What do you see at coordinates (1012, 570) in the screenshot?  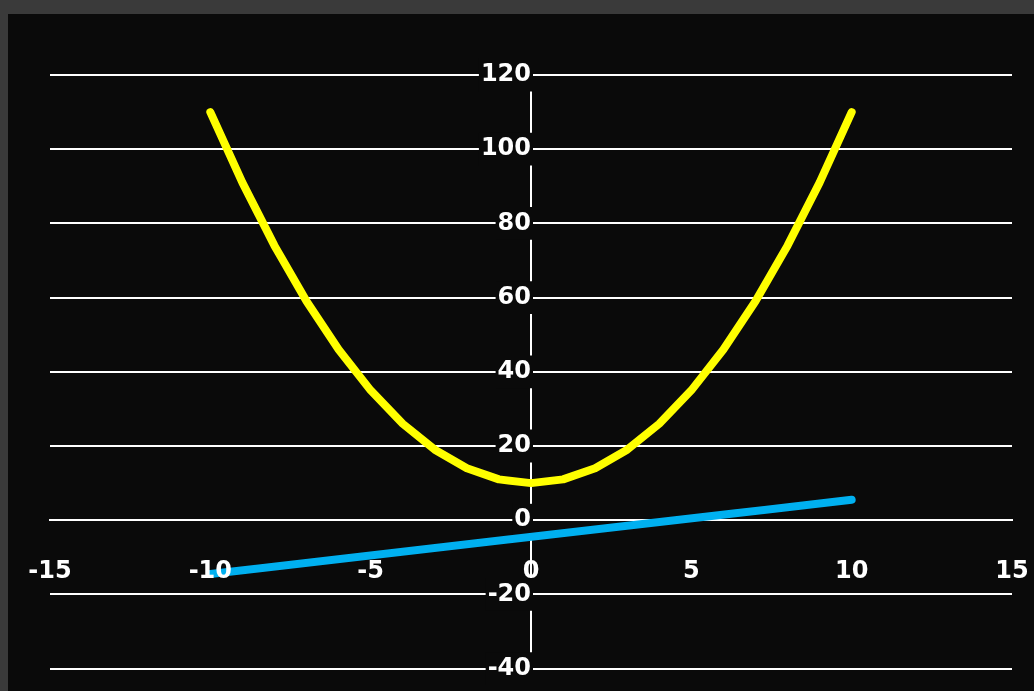 I see `x-tick-label: 15` at bounding box center [1012, 570].